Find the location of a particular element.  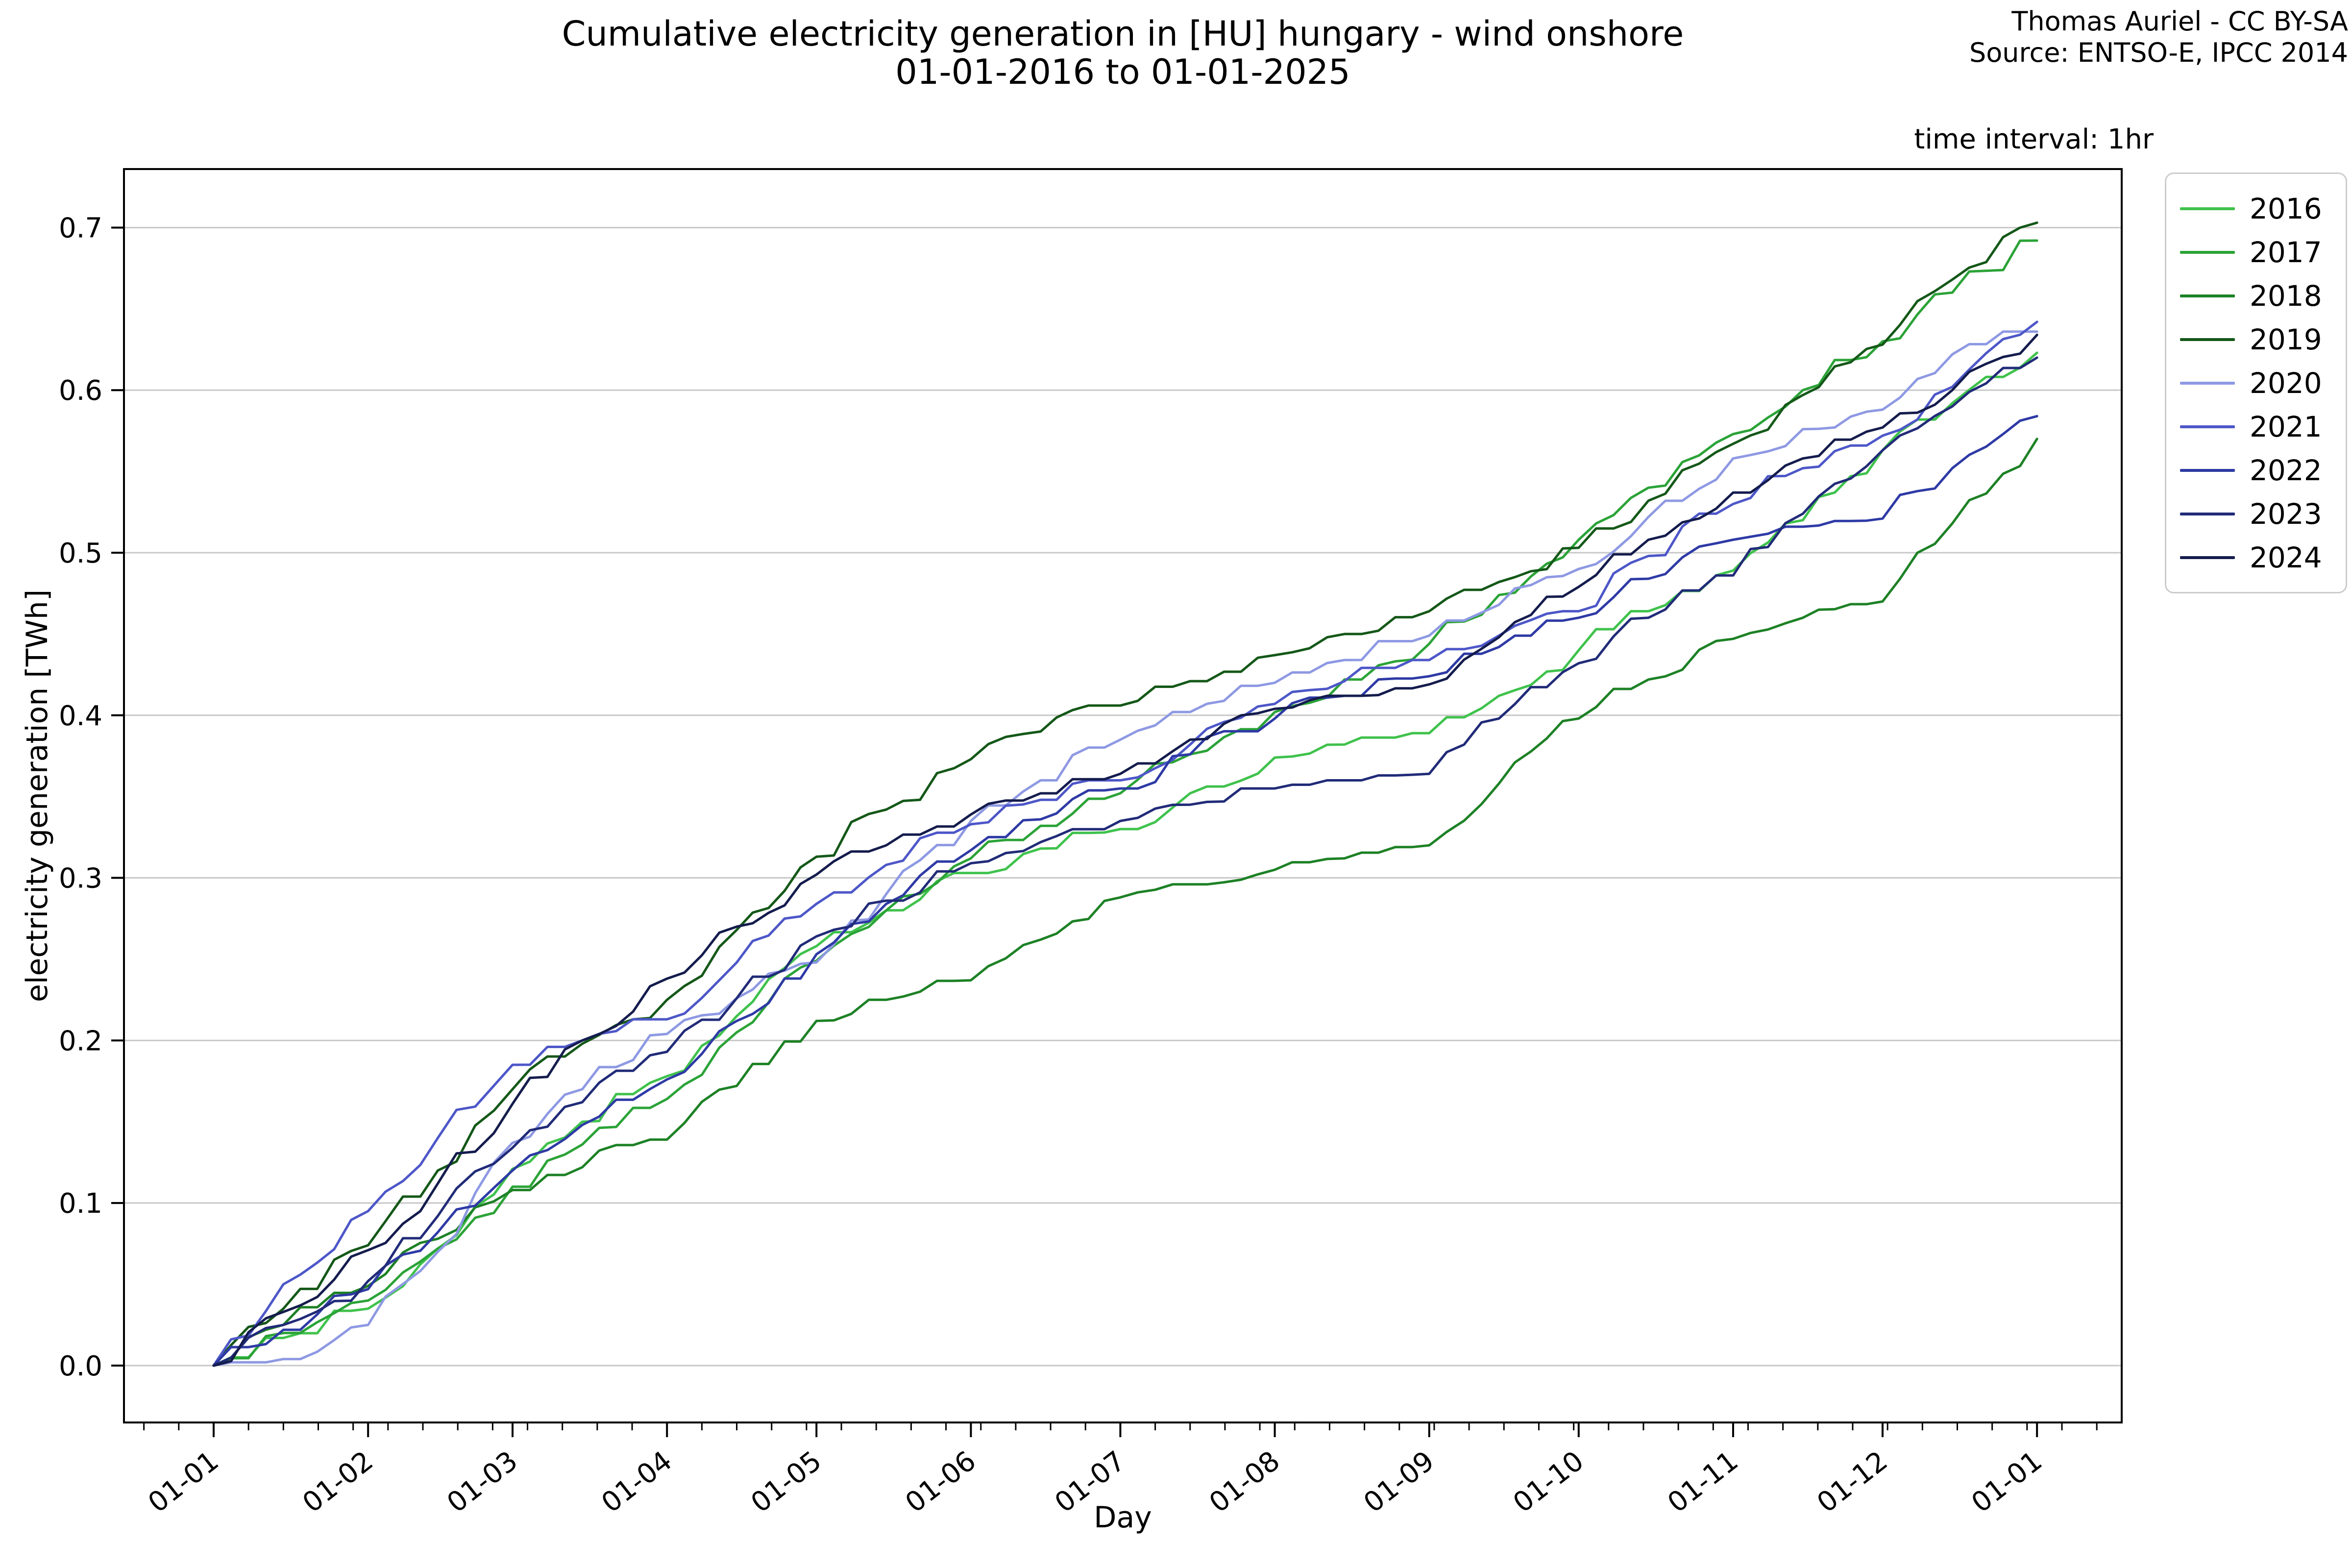

legend-entry-2022: 2022 is located at coordinates (2263, 470).